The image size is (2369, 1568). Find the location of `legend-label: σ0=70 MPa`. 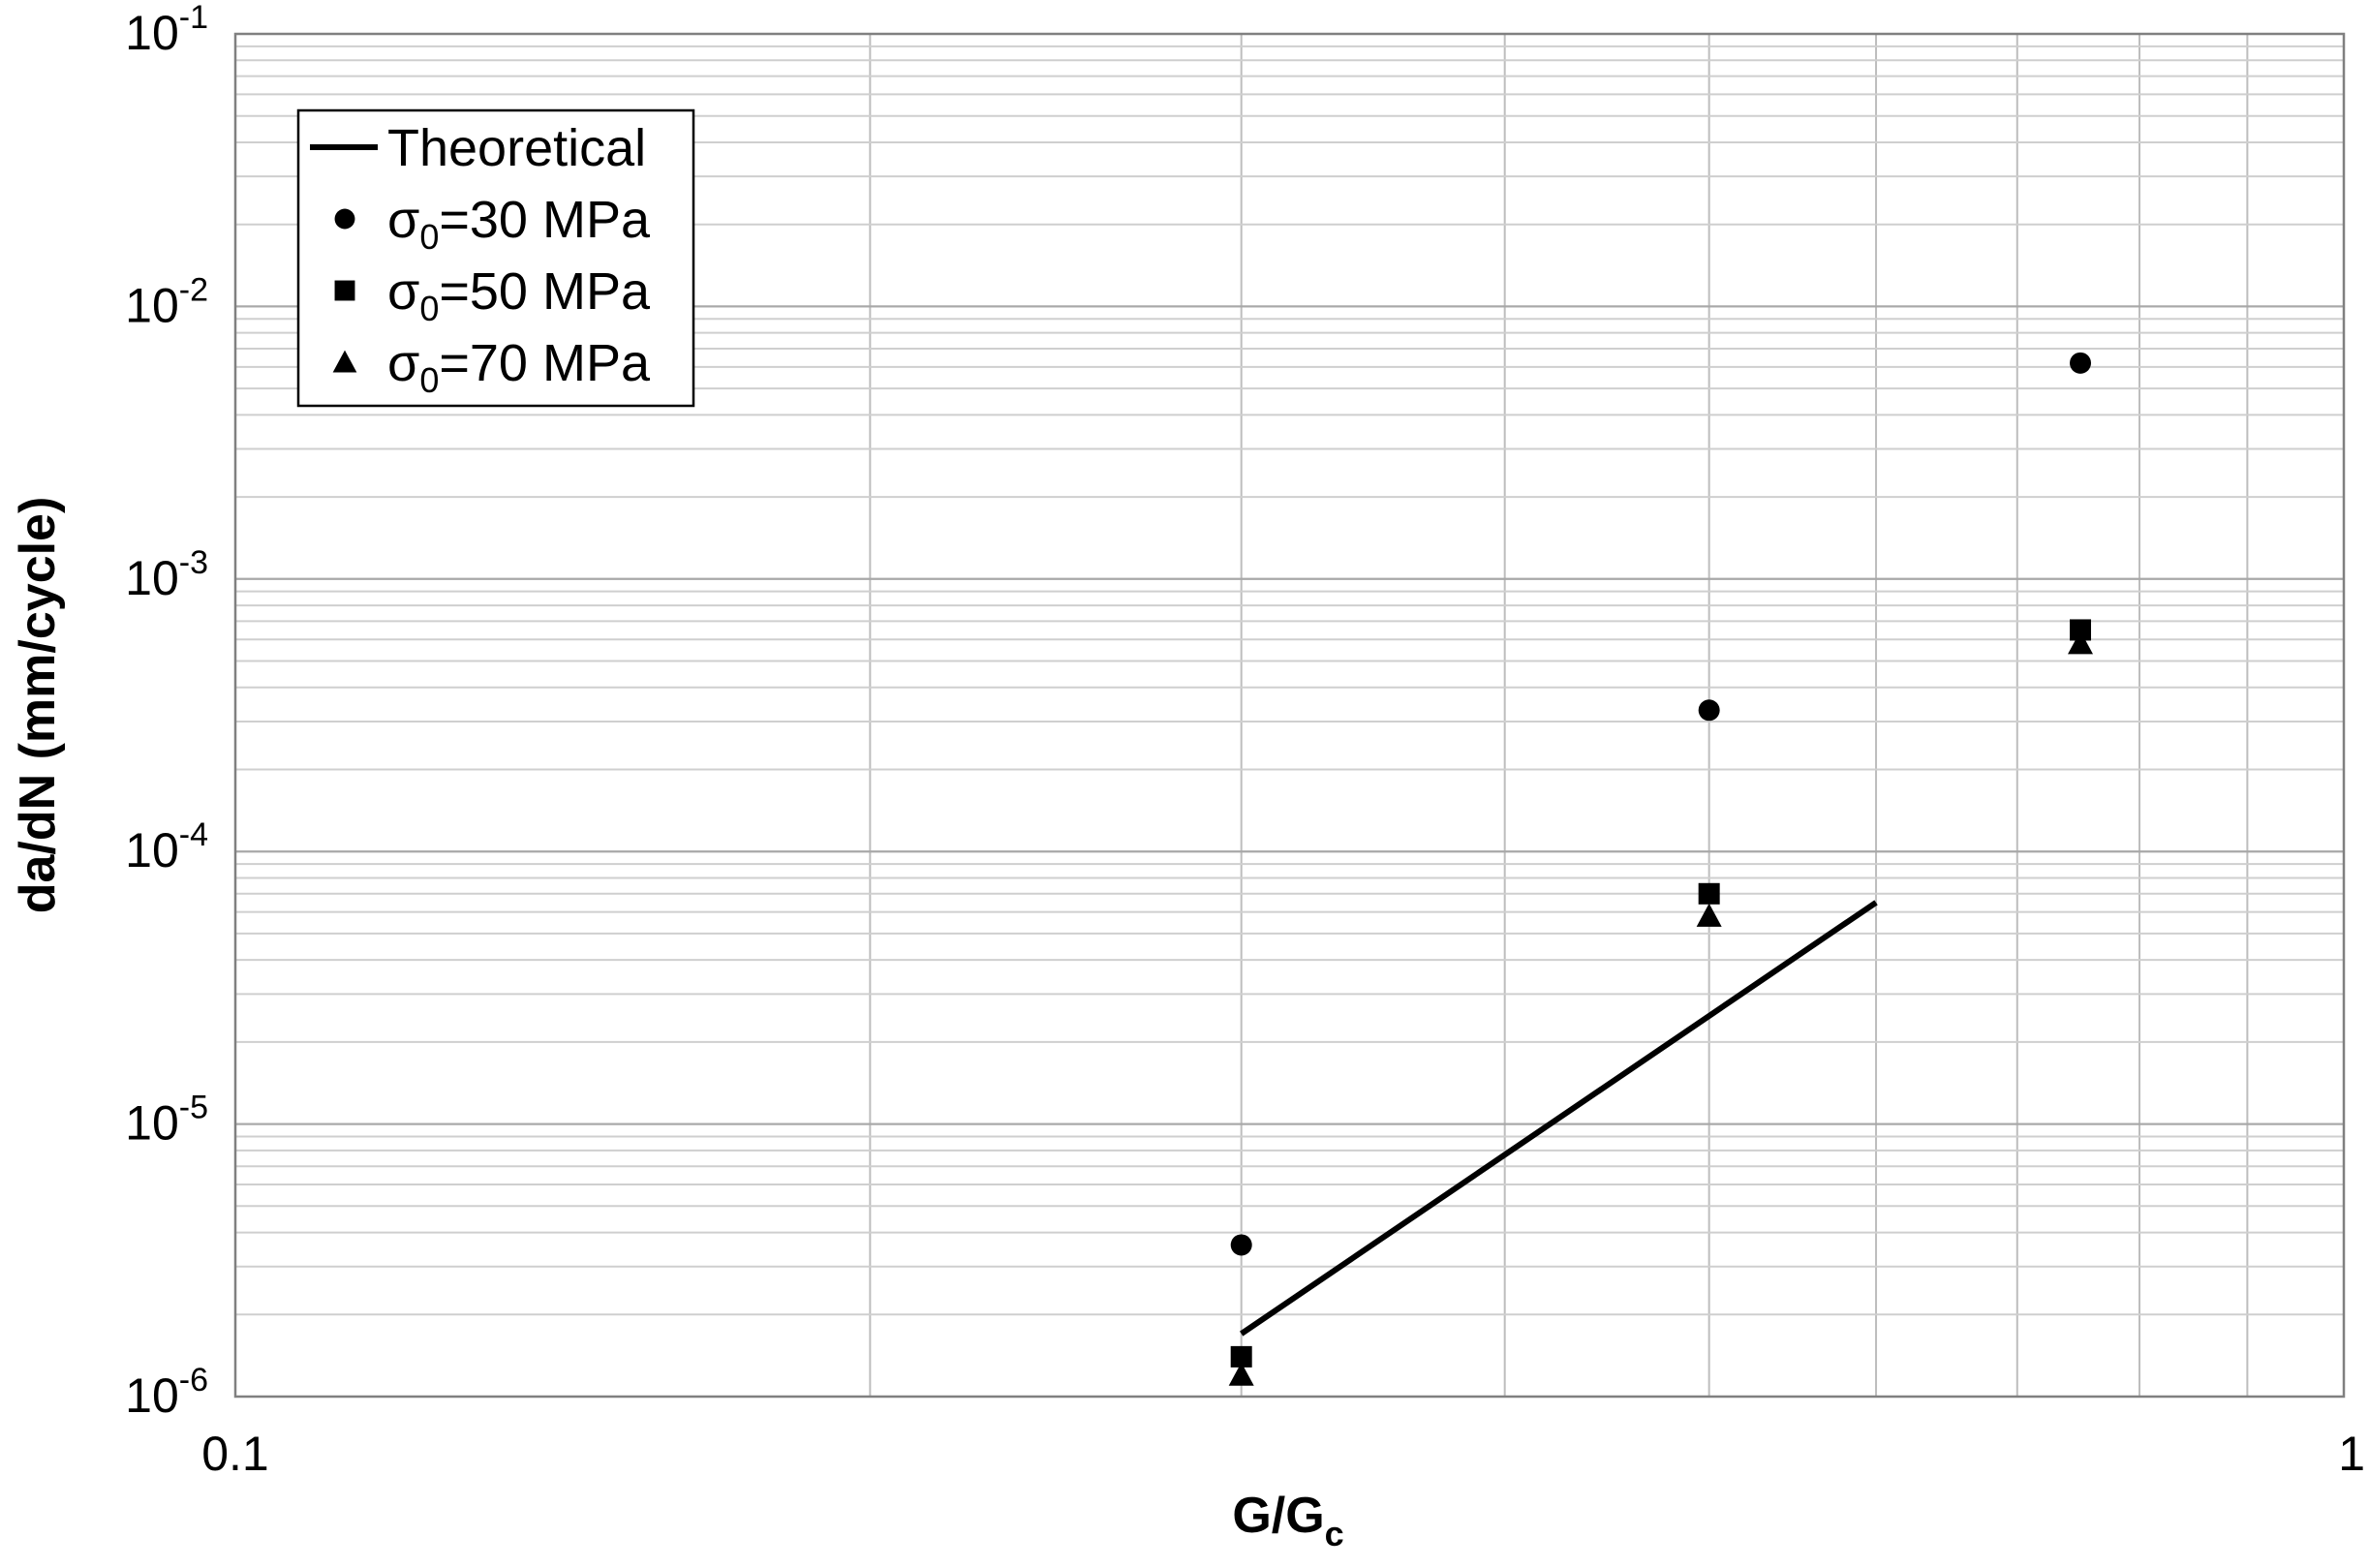

legend-label: σ0=70 MPa is located at coordinates (519, 367).